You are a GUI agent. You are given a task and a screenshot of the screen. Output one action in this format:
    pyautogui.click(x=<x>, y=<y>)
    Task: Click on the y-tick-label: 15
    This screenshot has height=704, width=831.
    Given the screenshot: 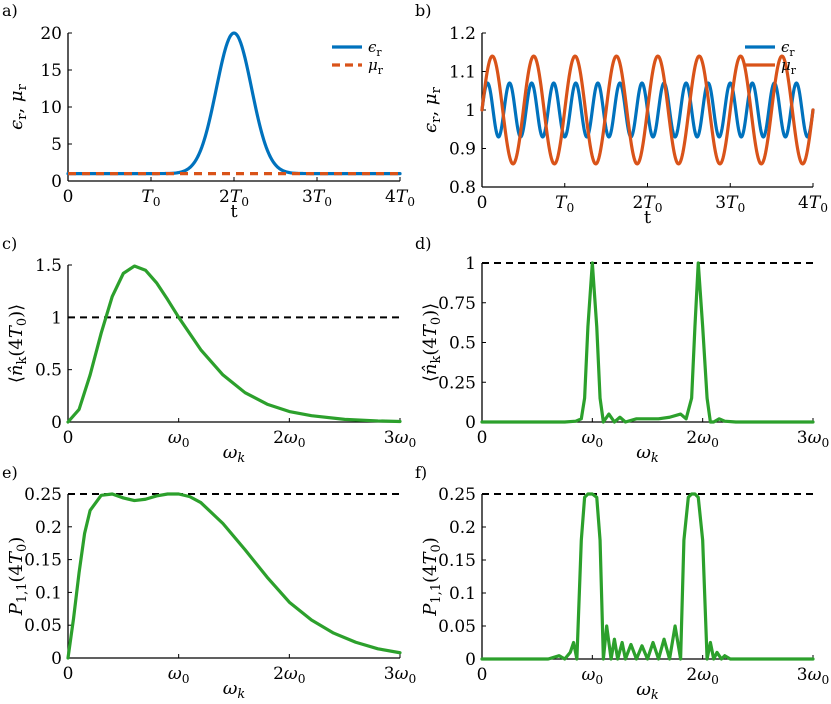 What is the action you would take?
    pyautogui.click(x=51, y=71)
    